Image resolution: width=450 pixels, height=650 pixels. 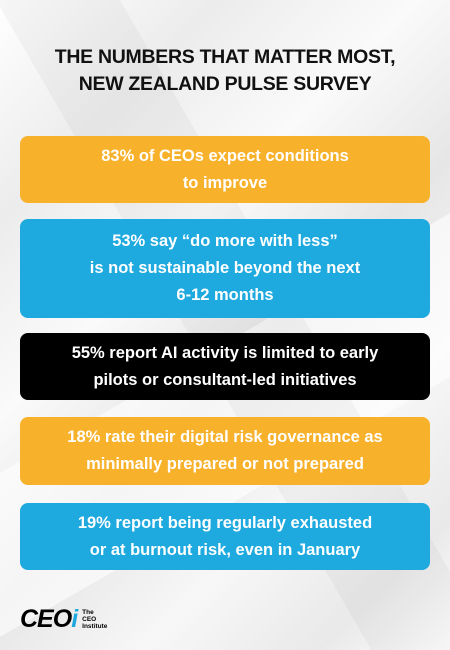 I want to click on logo-accent: i, so click(x=75, y=618).